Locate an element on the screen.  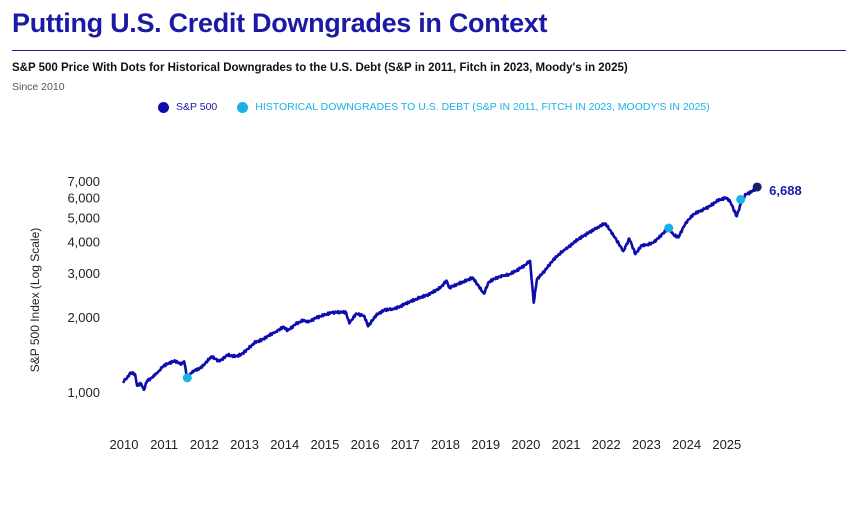
y-tick-label: 7,000 is located at coordinates (83, 181).